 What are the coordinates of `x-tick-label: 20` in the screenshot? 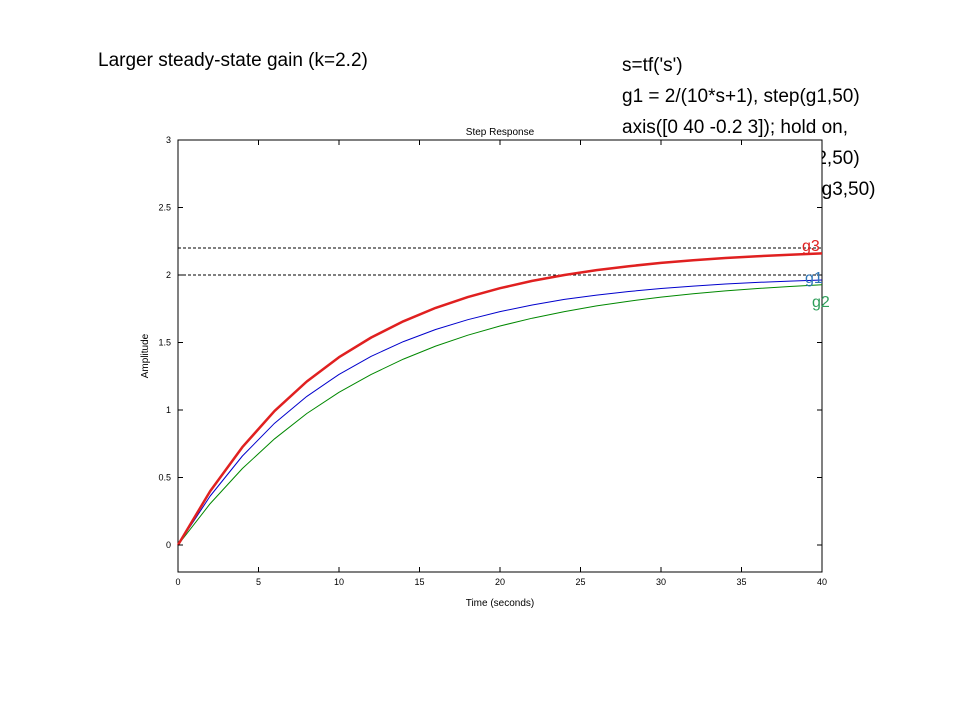 It's located at (500, 582).